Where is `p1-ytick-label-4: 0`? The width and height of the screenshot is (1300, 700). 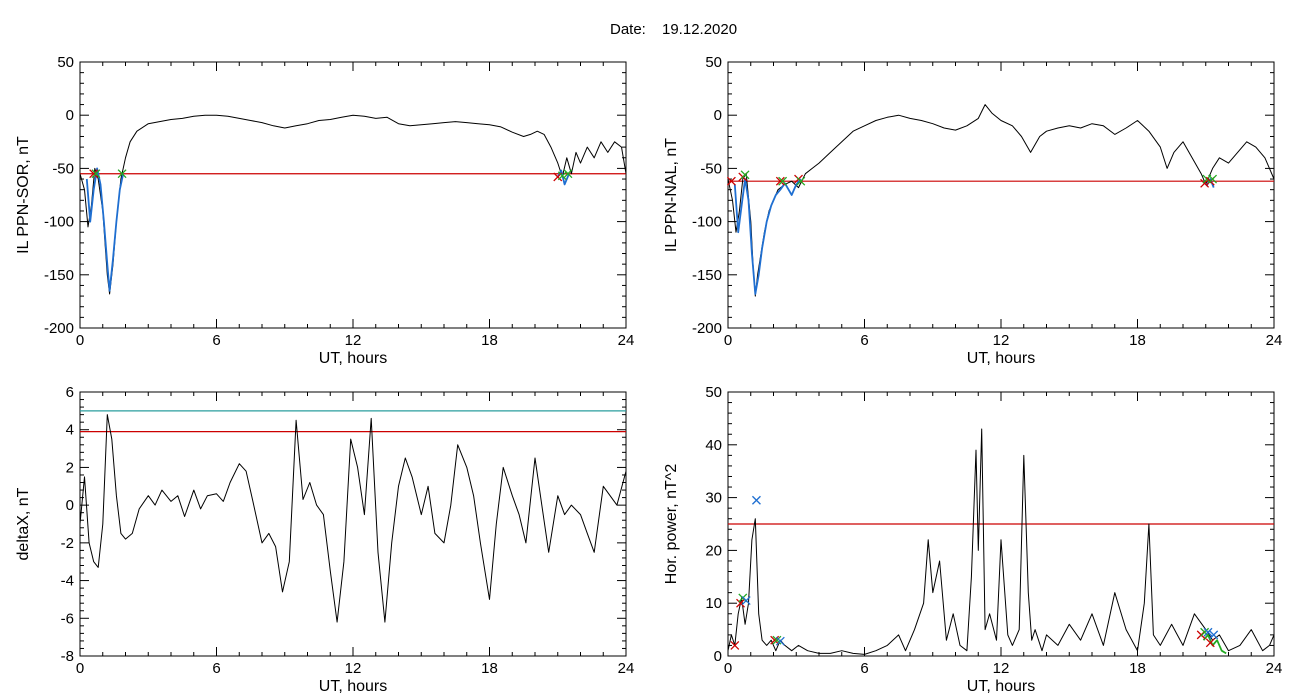
p1-ytick-label-4: 0 is located at coordinates (70, 115).